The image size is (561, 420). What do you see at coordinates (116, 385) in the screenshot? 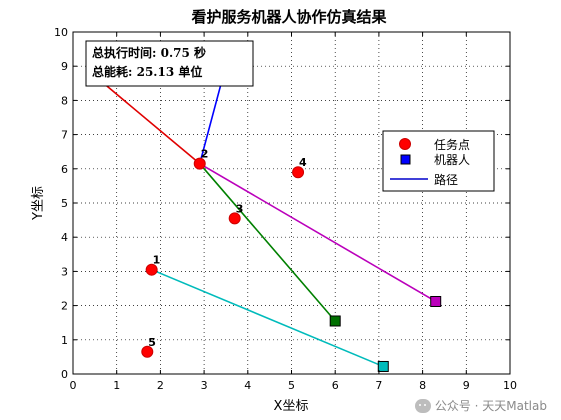
I see `x-tick-label-1: 1` at bounding box center [116, 385].